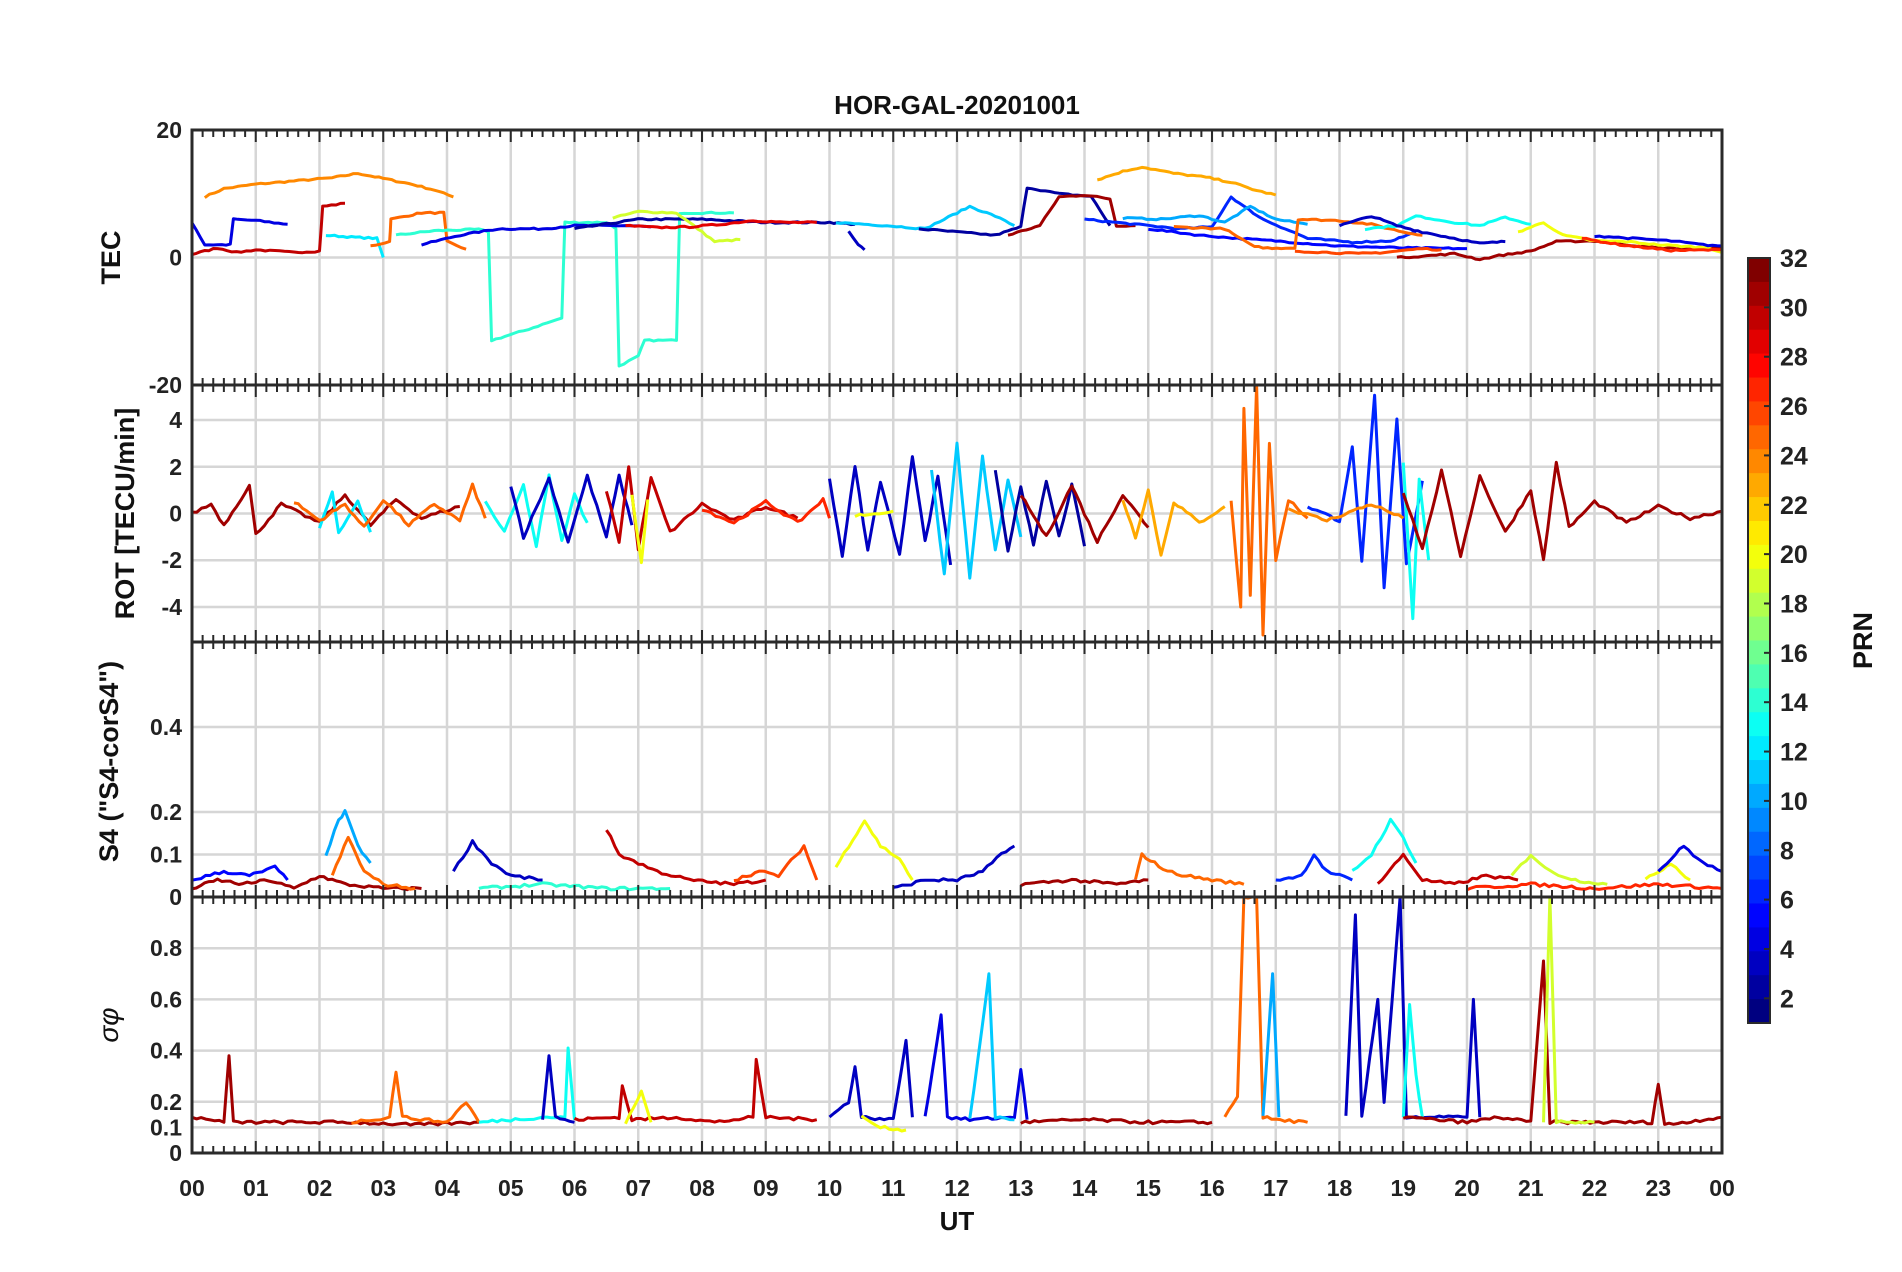 The image size is (1902, 1272). I want to click on y-axis-label-sigma: σφ, so click(108, 1024).